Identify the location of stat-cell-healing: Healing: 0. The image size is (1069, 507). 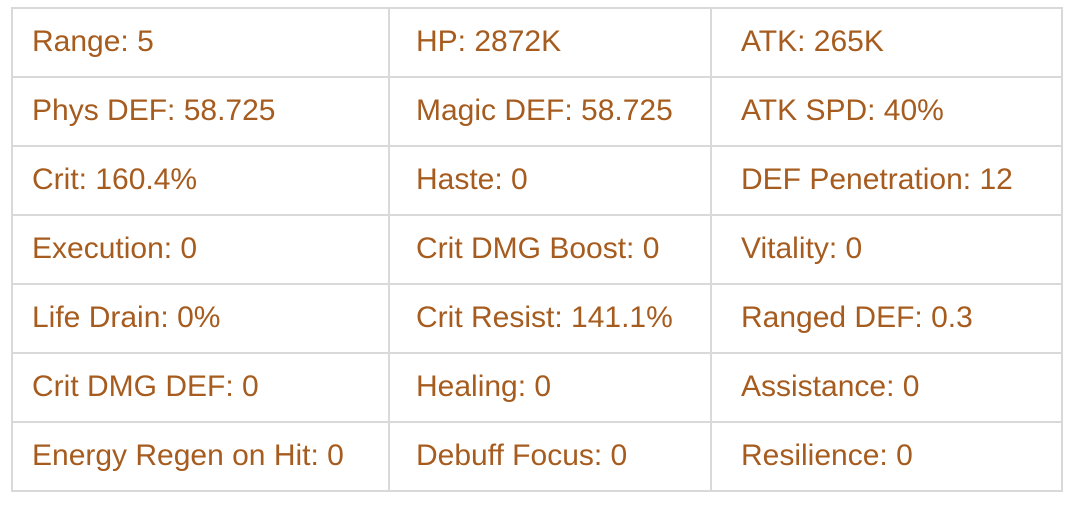
(550, 387).